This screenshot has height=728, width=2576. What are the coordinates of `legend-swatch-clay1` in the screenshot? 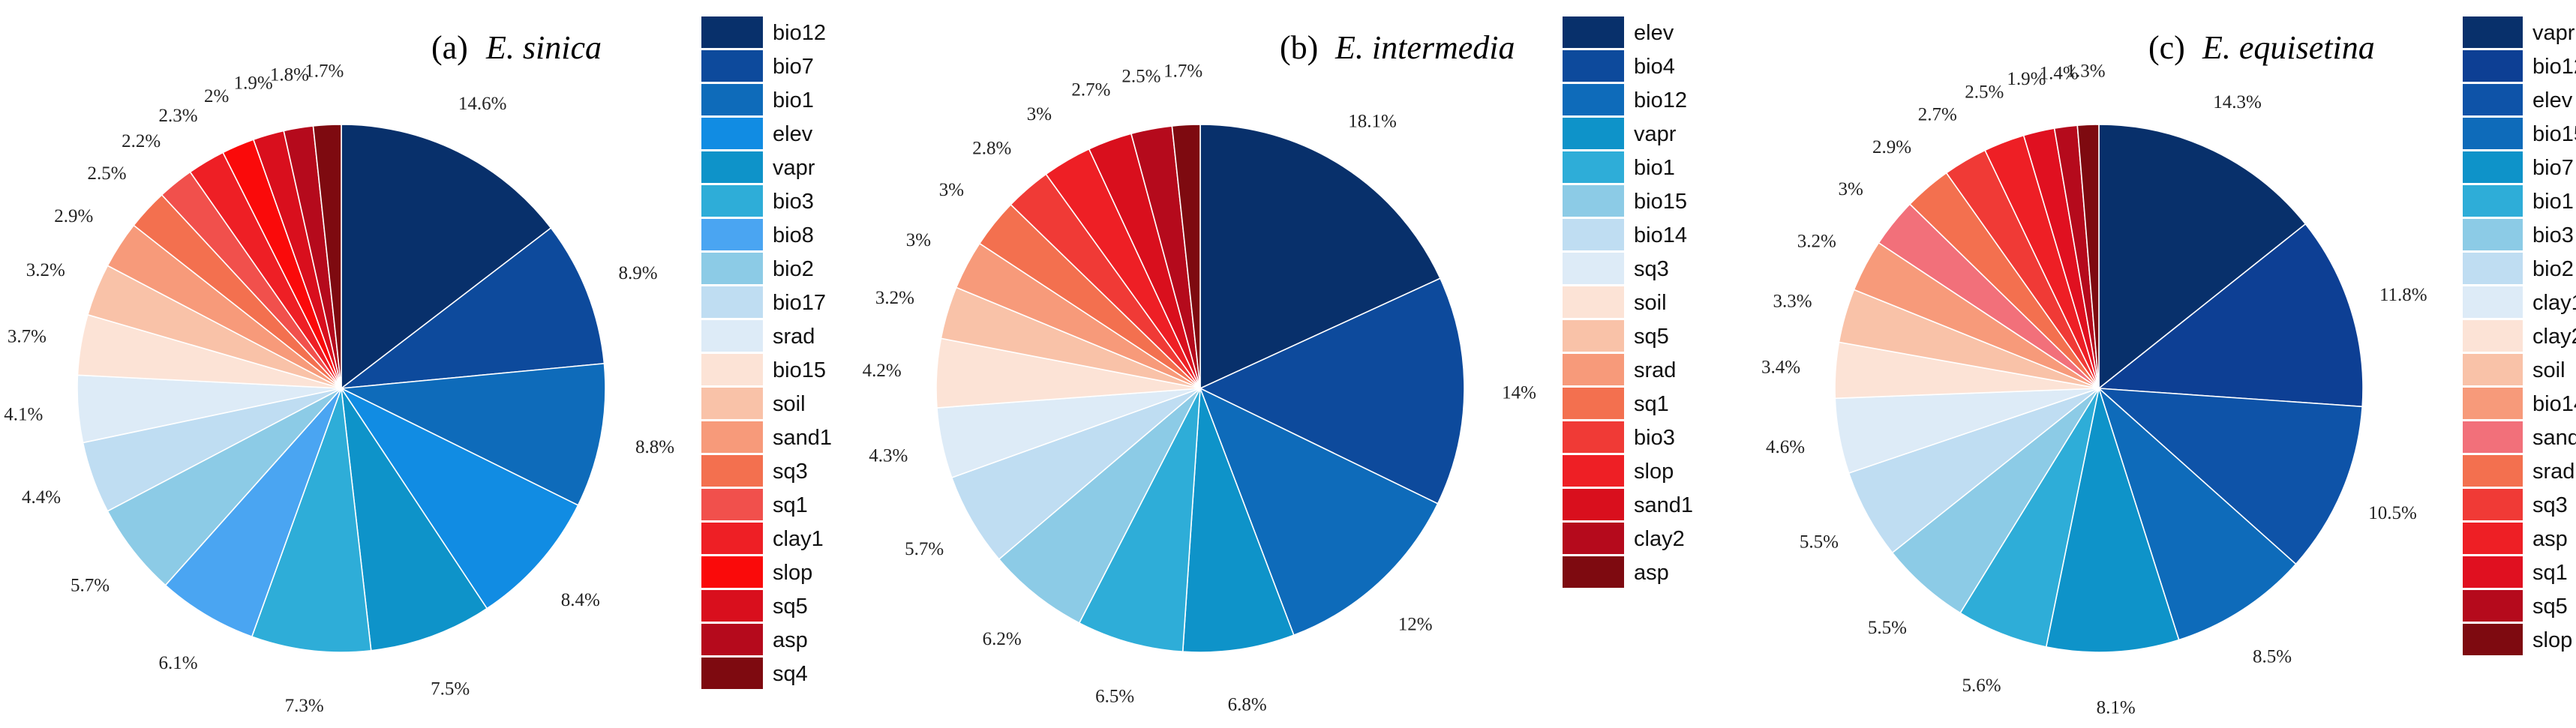 It's located at (2493, 302).